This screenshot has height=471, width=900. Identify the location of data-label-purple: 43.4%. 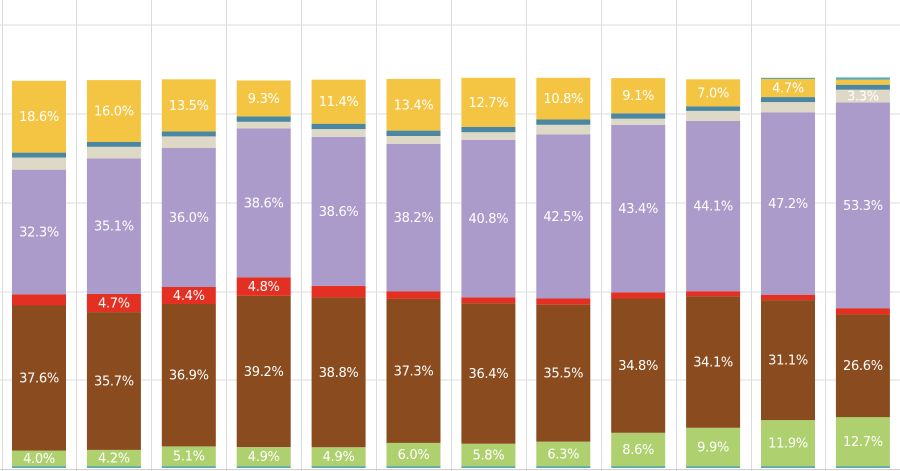
(638, 209).